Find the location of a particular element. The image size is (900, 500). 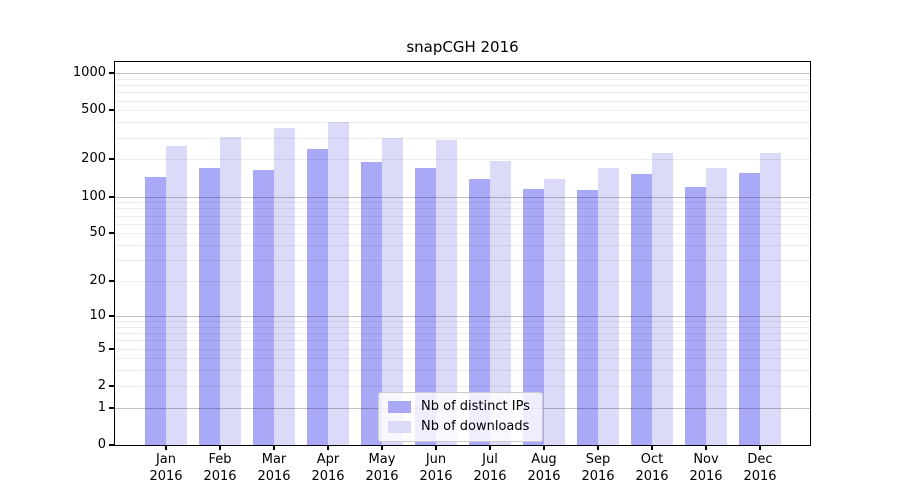

y-tick-label: 10 is located at coordinates (97, 315).